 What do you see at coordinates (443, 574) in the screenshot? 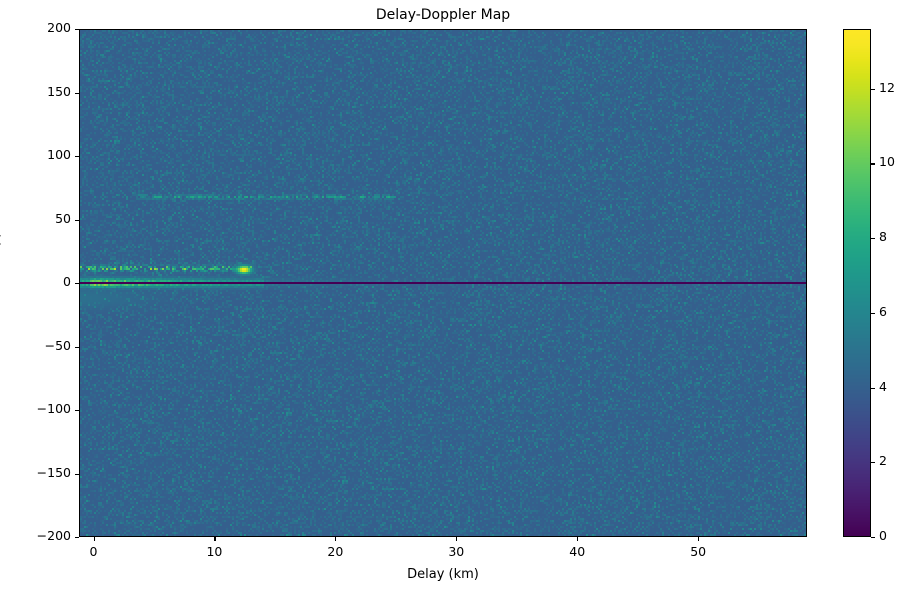
I see `x-axis-label: Delay (km)` at bounding box center [443, 574].